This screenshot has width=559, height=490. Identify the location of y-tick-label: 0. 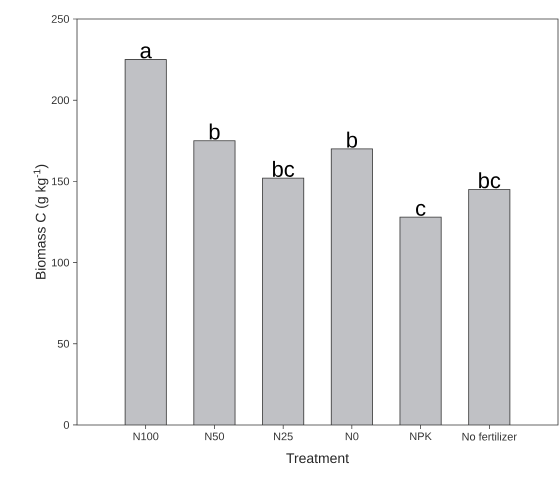
(67, 425).